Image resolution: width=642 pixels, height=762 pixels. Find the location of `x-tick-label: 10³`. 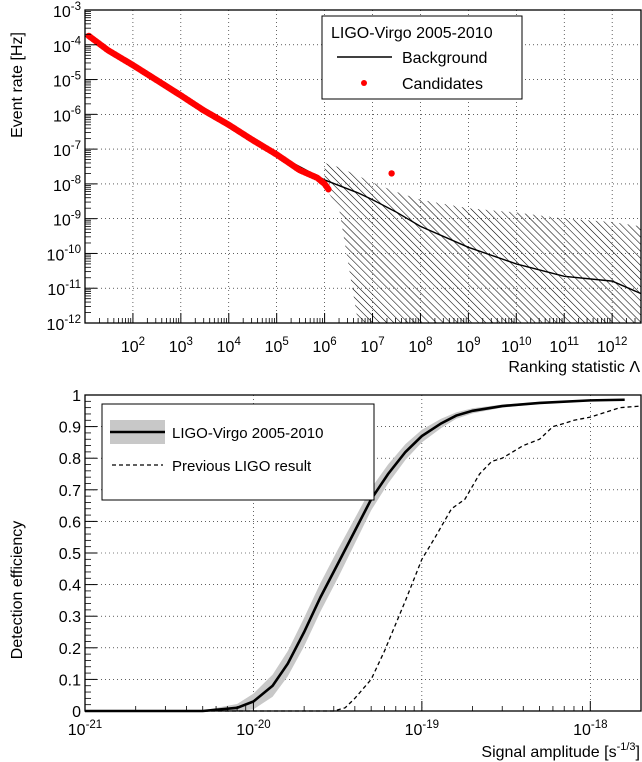

x-tick-label: 10³ is located at coordinates (181, 346).